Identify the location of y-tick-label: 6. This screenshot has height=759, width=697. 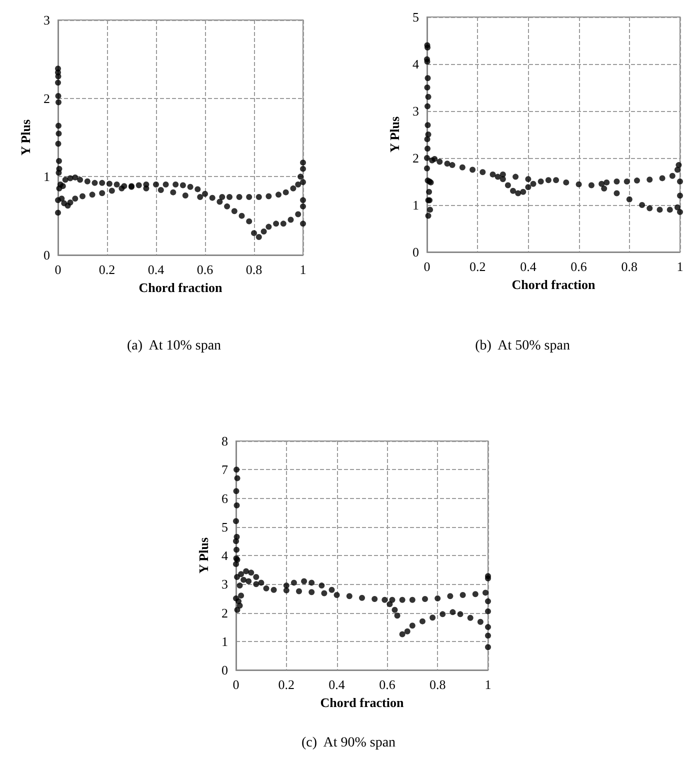
(225, 498).